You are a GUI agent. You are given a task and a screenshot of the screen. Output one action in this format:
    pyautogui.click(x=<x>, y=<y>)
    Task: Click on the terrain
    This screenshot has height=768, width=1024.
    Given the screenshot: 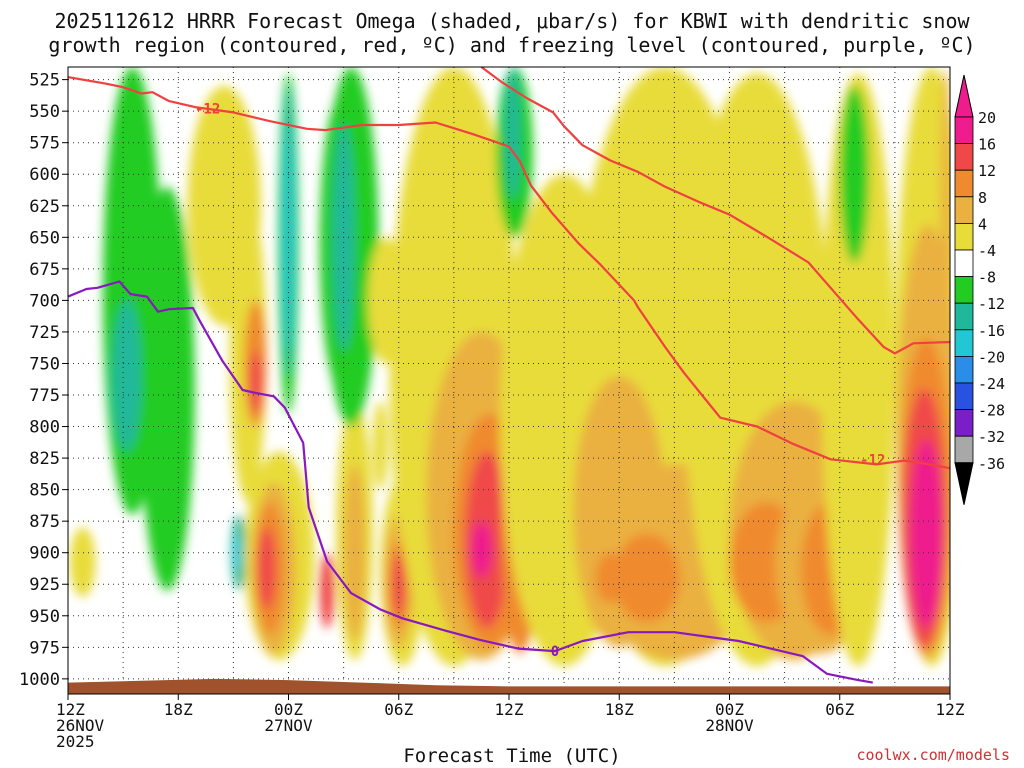 What is the action you would take?
    pyautogui.click(x=509, y=686)
    